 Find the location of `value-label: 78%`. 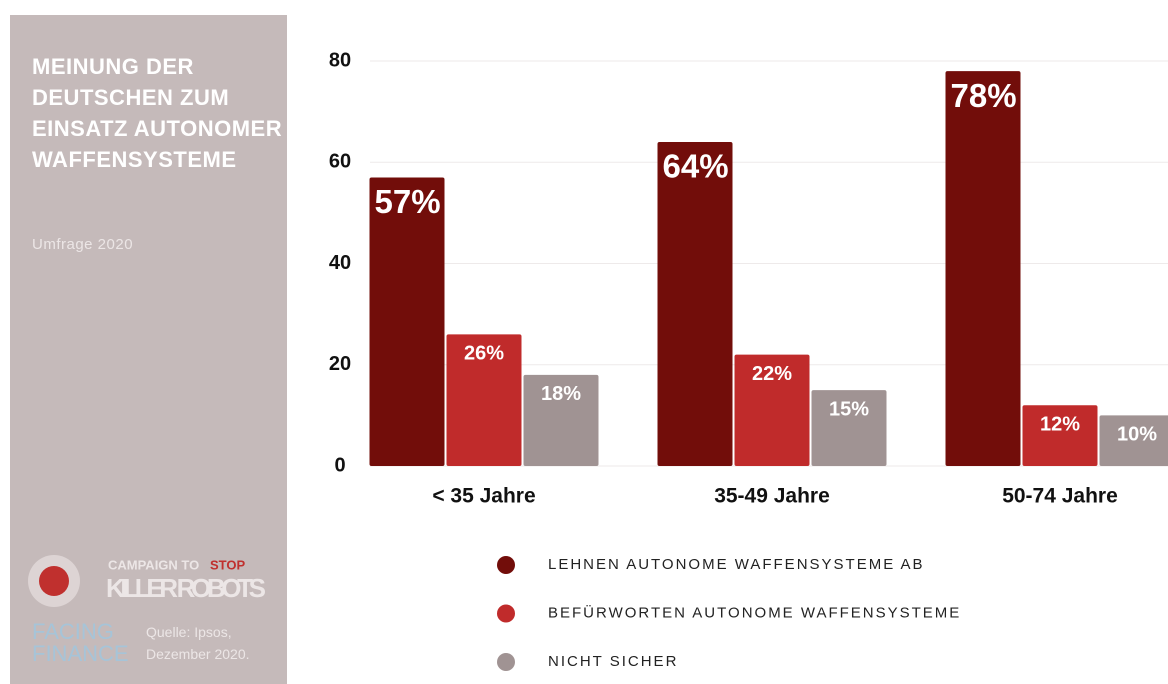

value-label: 78% is located at coordinates (984, 95).